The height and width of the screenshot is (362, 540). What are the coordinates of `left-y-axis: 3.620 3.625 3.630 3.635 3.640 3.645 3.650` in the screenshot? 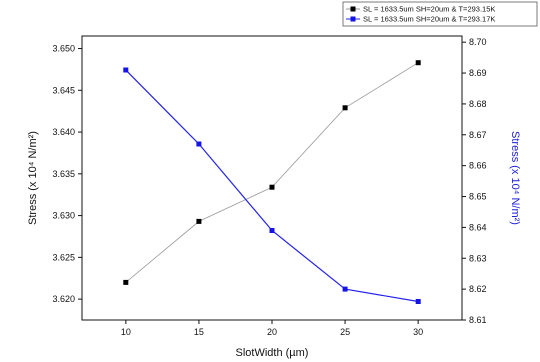 It's located at (67, 174).